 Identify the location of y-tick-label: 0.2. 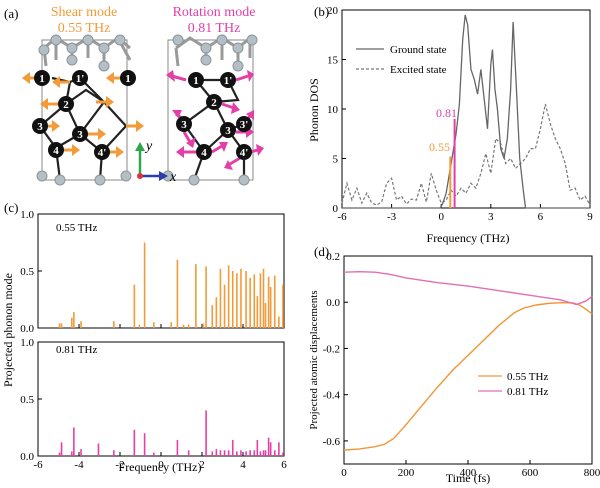
(333, 257).